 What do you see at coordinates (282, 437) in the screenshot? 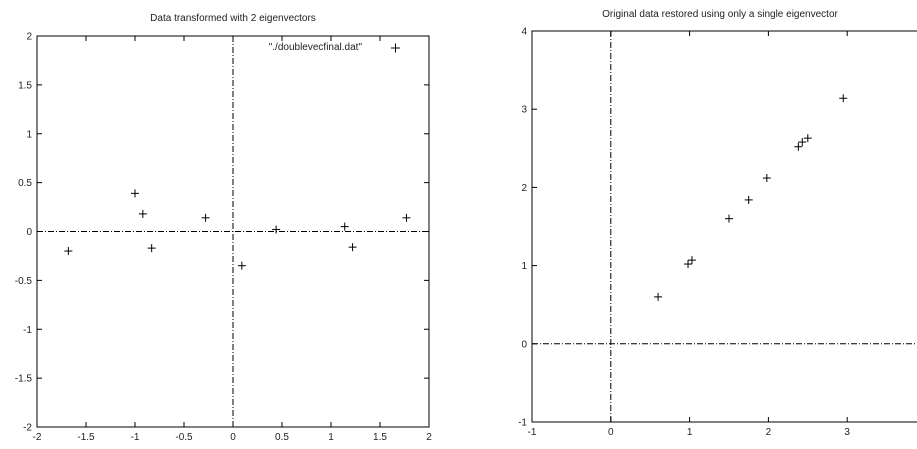
I see `x-tick-label: 0.5` at bounding box center [282, 437].